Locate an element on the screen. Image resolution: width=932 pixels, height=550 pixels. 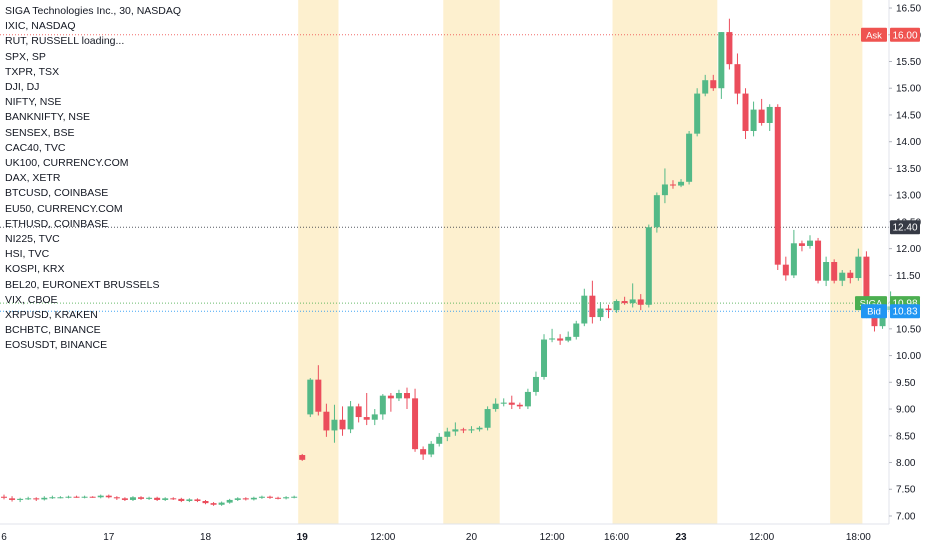
compare-symbol: VIX, CBOE is located at coordinates (31, 299).